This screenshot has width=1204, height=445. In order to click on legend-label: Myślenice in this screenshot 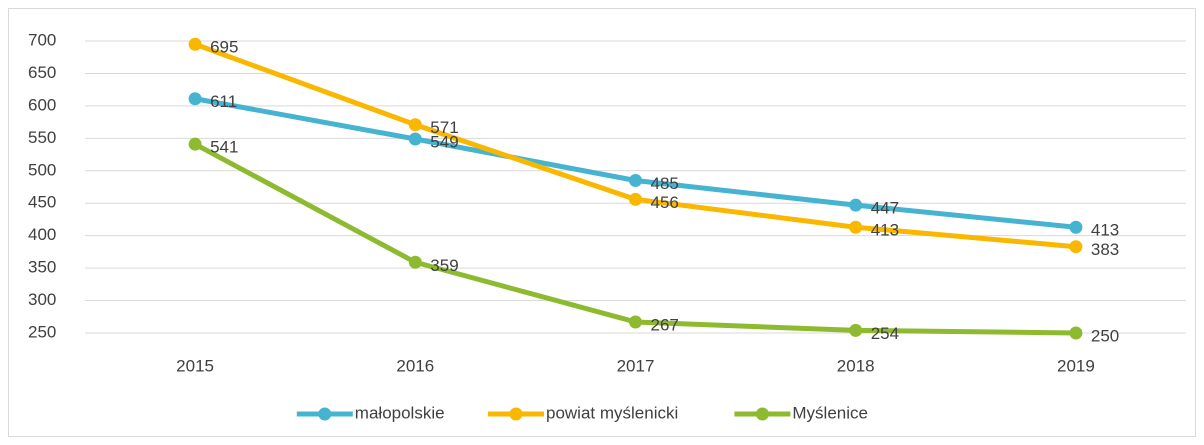, I will do `click(830, 412)`.